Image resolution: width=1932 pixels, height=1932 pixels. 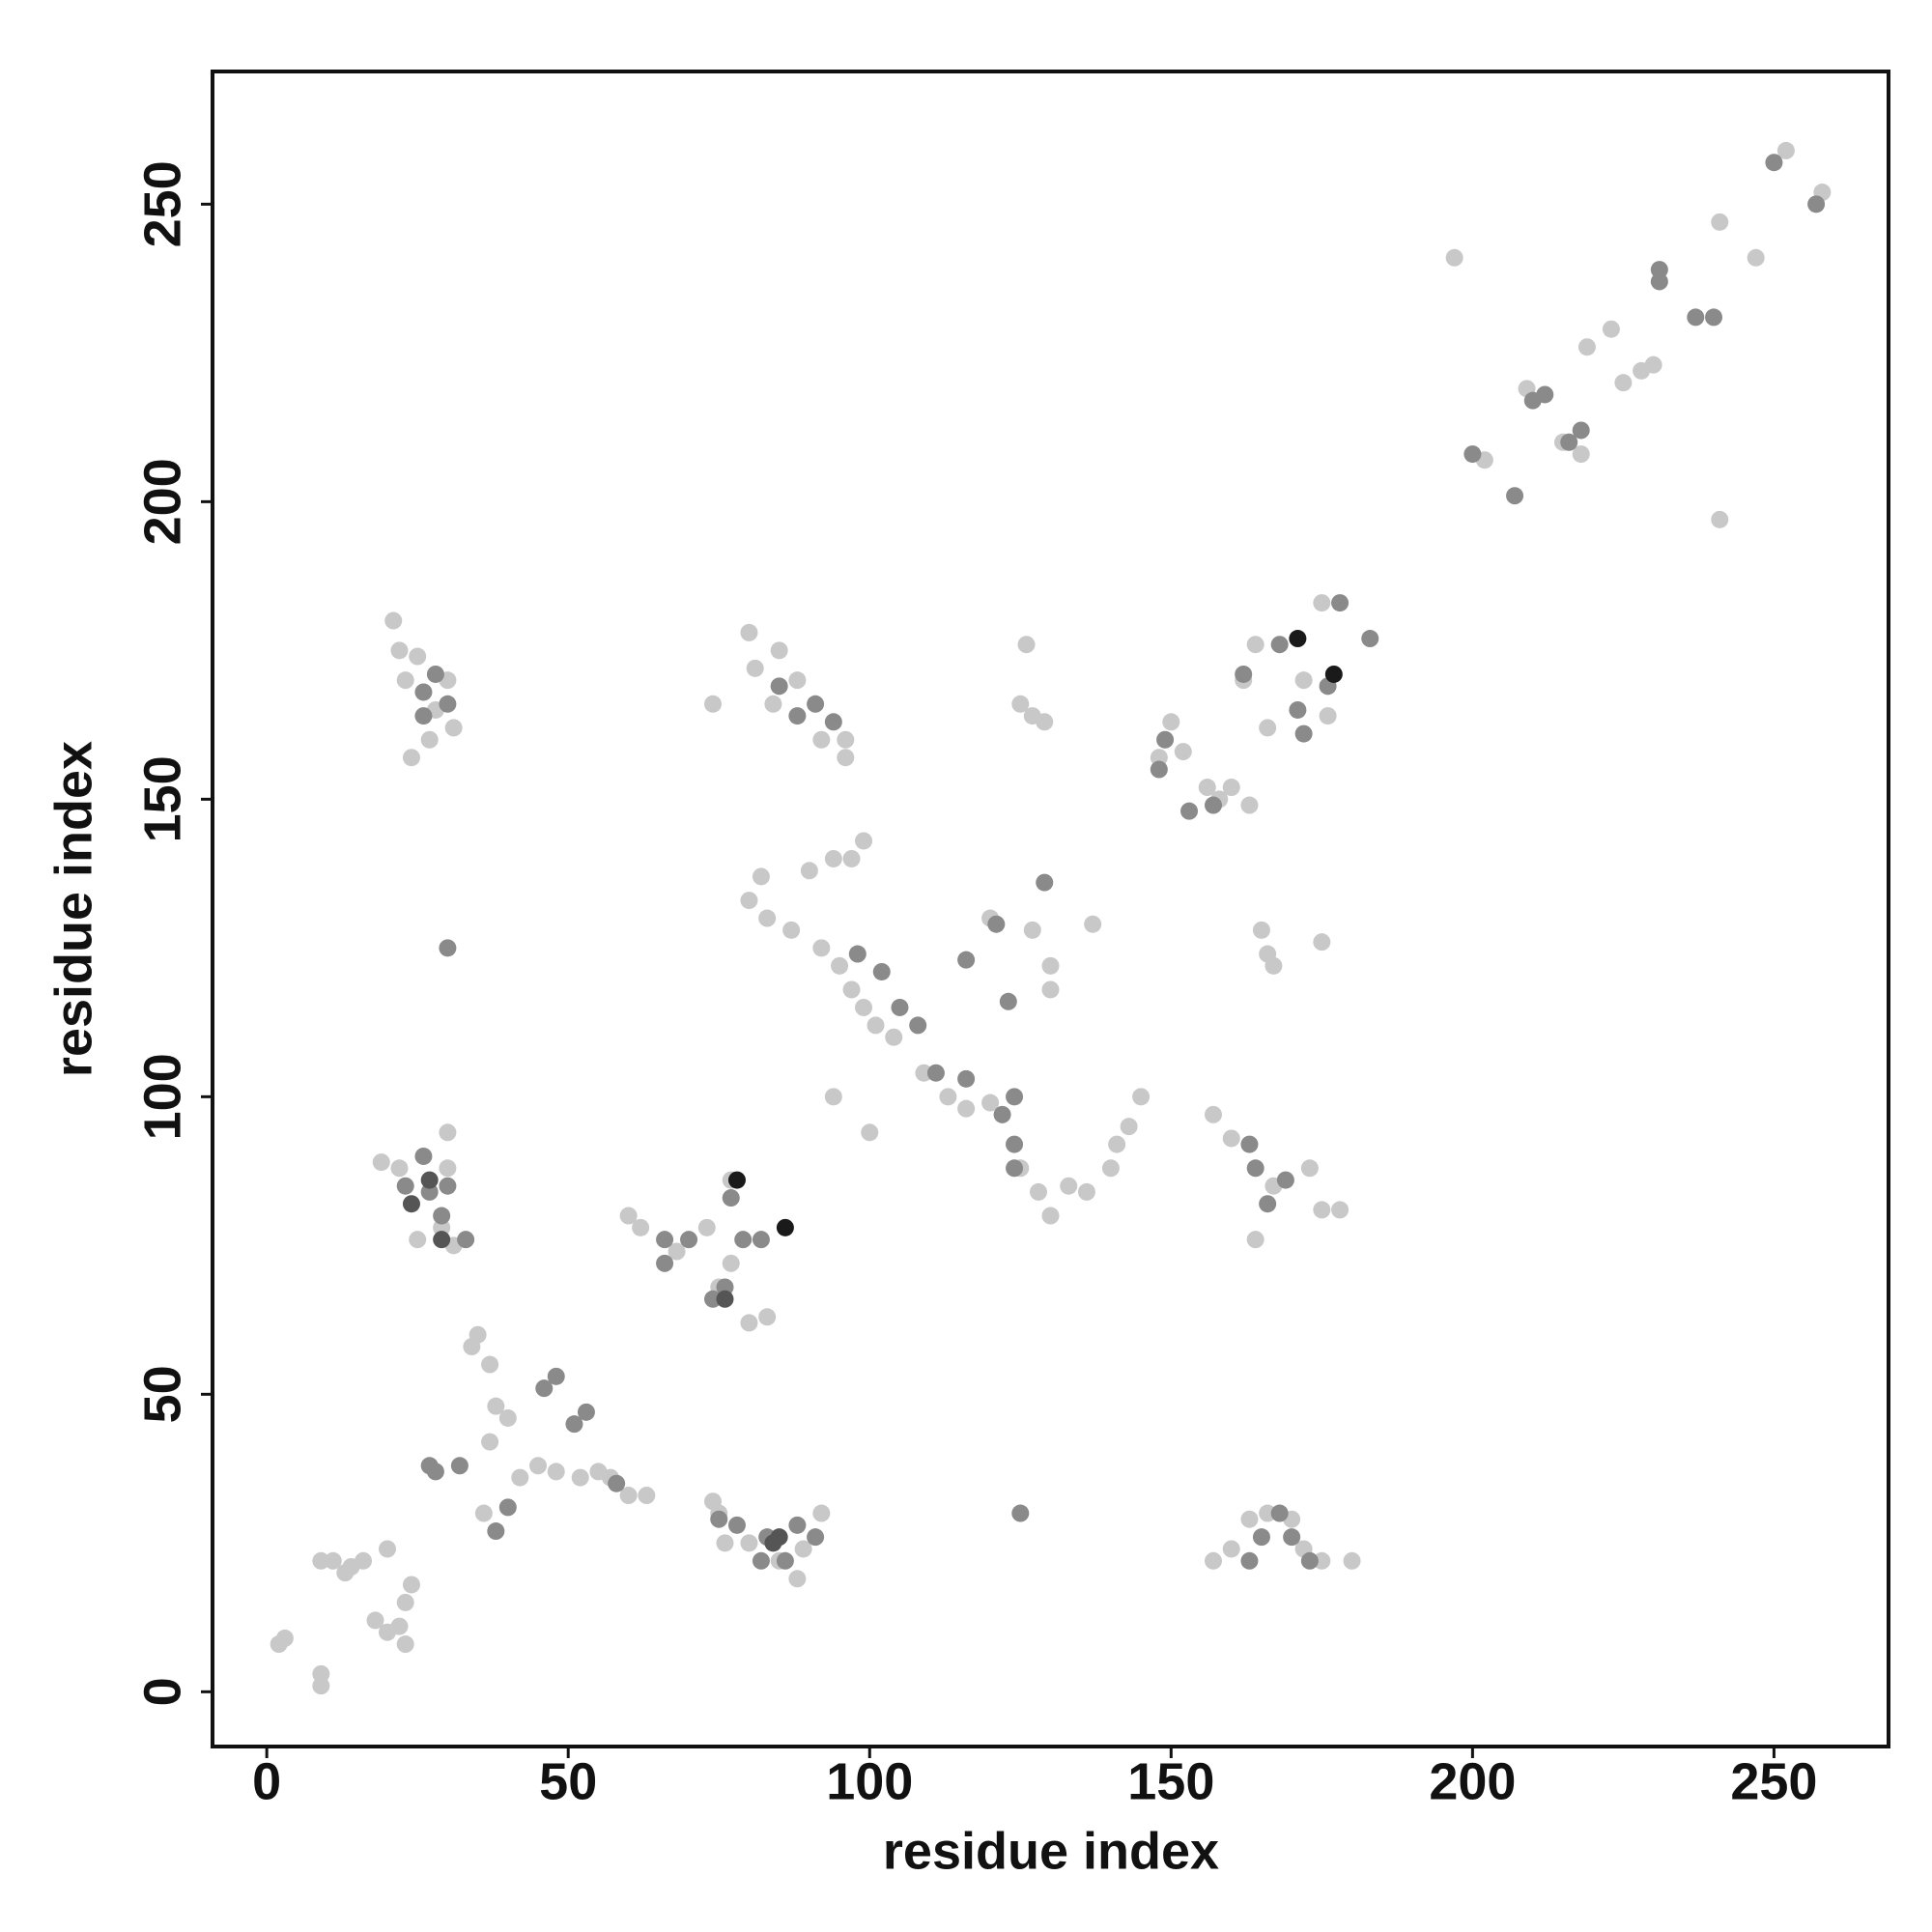 What do you see at coordinates (869, 1781) in the screenshot?
I see `x-tick-label: 100` at bounding box center [869, 1781].